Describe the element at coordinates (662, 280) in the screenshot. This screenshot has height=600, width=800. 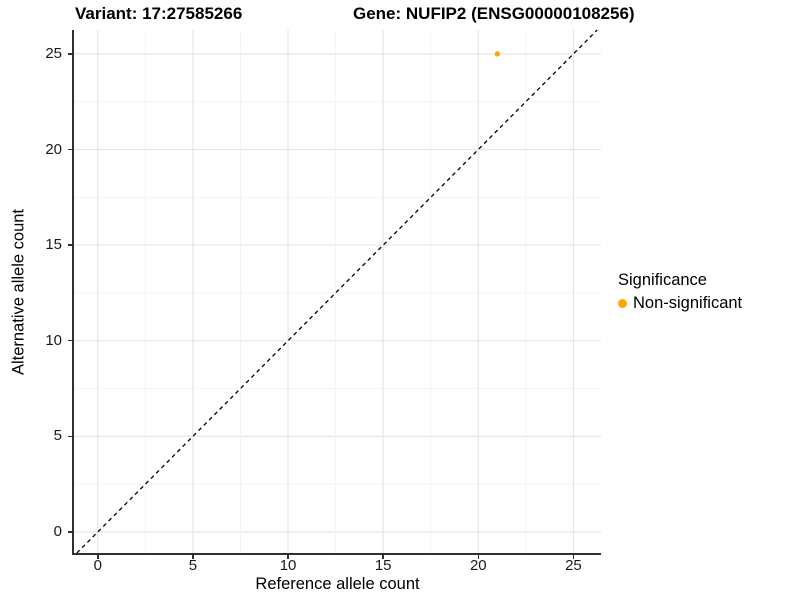
I see `legend-title: Significance` at that location.